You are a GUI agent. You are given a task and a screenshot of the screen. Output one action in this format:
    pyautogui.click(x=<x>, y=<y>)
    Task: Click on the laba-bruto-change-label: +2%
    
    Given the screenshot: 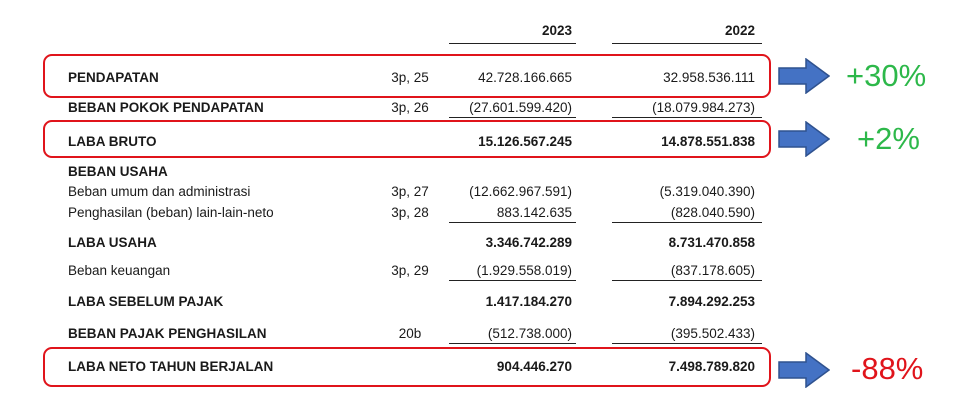 What is the action you would take?
    pyautogui.click(x=888, y=138)
    